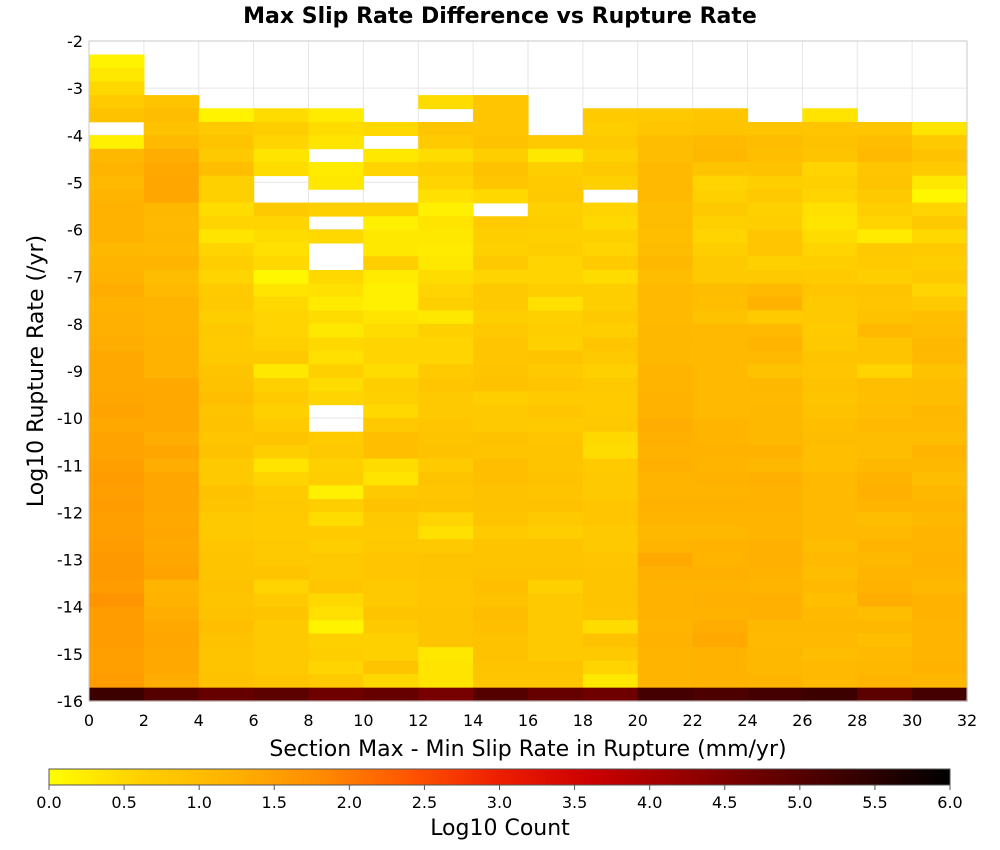 Image resolution: width=1000 pixels, height=850 pixels. I want to click on x-tick-label: 18, so click(583, 720).